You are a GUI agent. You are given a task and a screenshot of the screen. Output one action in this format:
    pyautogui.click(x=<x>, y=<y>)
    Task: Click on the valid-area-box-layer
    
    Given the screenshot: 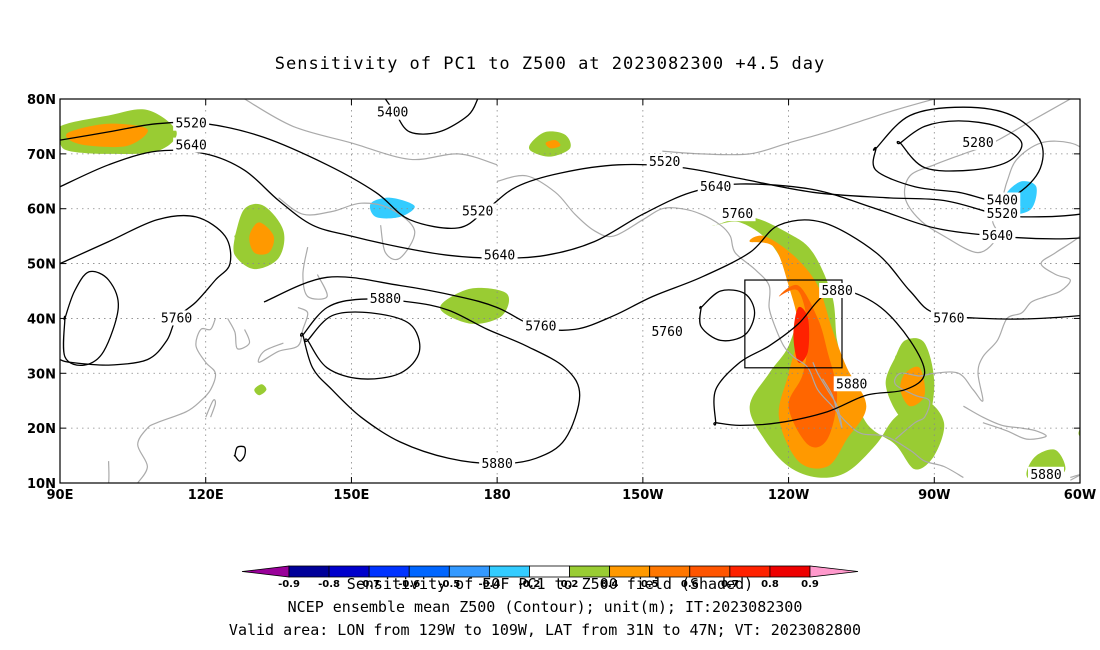 What is the action you would take?
    pyautogui.click(x=793, y=324)
    